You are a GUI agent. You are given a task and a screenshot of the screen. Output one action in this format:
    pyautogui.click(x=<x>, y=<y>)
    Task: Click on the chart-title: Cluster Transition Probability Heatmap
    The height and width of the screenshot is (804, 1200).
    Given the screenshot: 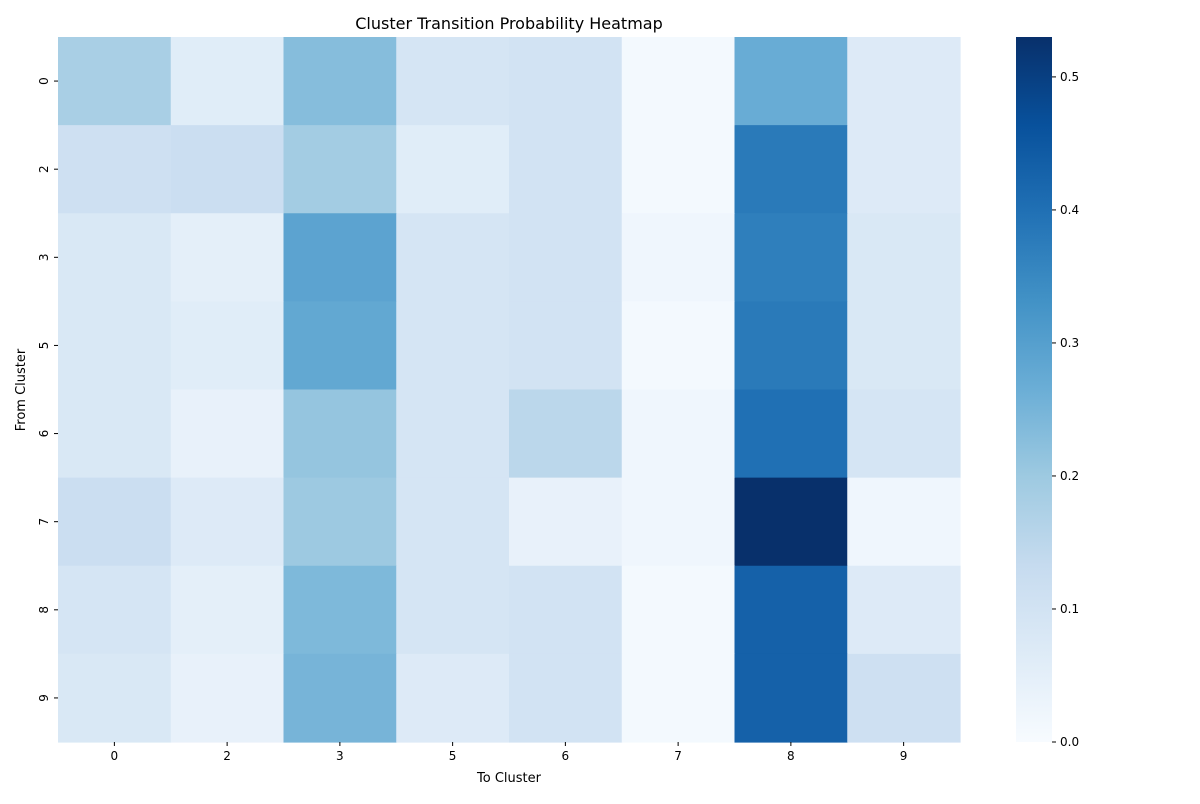 What is the action you would take?
    pyautogui.click(x=509, y=23)
    